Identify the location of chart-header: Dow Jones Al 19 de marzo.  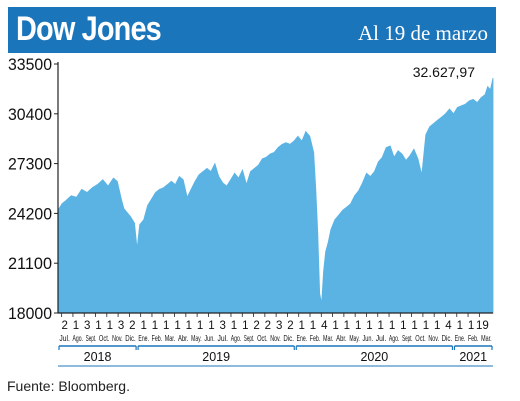
(252, 30).